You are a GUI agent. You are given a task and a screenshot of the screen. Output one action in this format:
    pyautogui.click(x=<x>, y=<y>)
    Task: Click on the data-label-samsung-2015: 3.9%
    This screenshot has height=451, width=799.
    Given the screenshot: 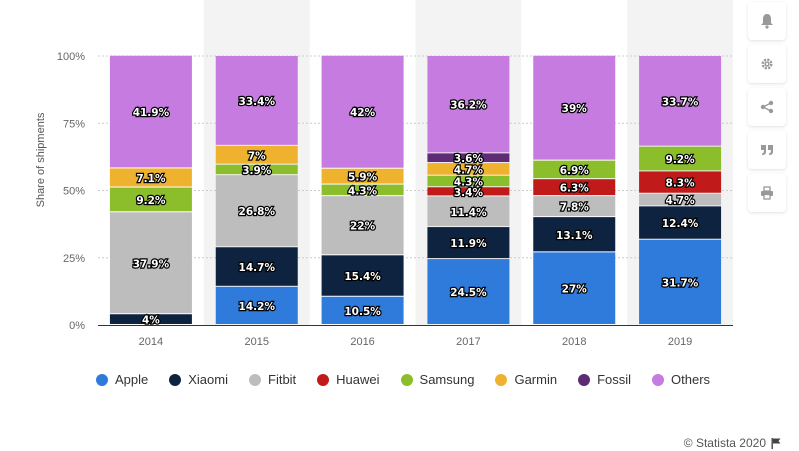 What is the action you would take?
    pyautogui.click(x=257, y=171)
    